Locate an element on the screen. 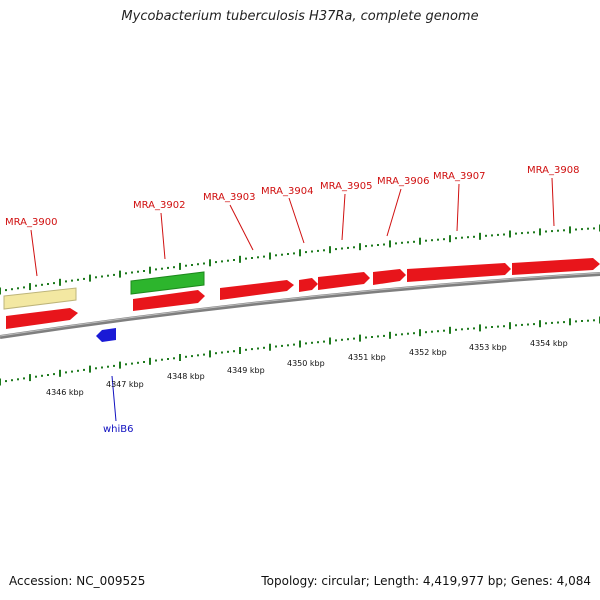 This screenshot has height=600, width=600. gene-label: whiB6 is located at coordinates (118, 429).